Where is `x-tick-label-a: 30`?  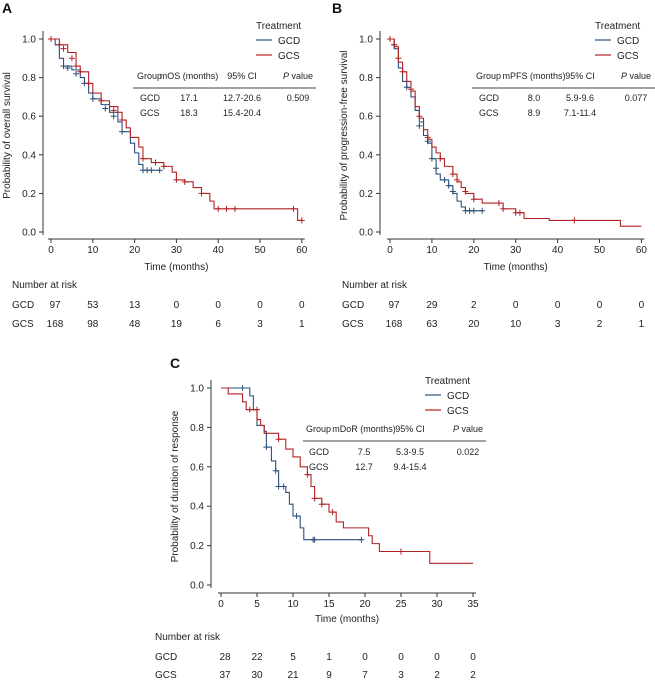 x-tick-label-a: 30 is located at coordinates (177, 250).